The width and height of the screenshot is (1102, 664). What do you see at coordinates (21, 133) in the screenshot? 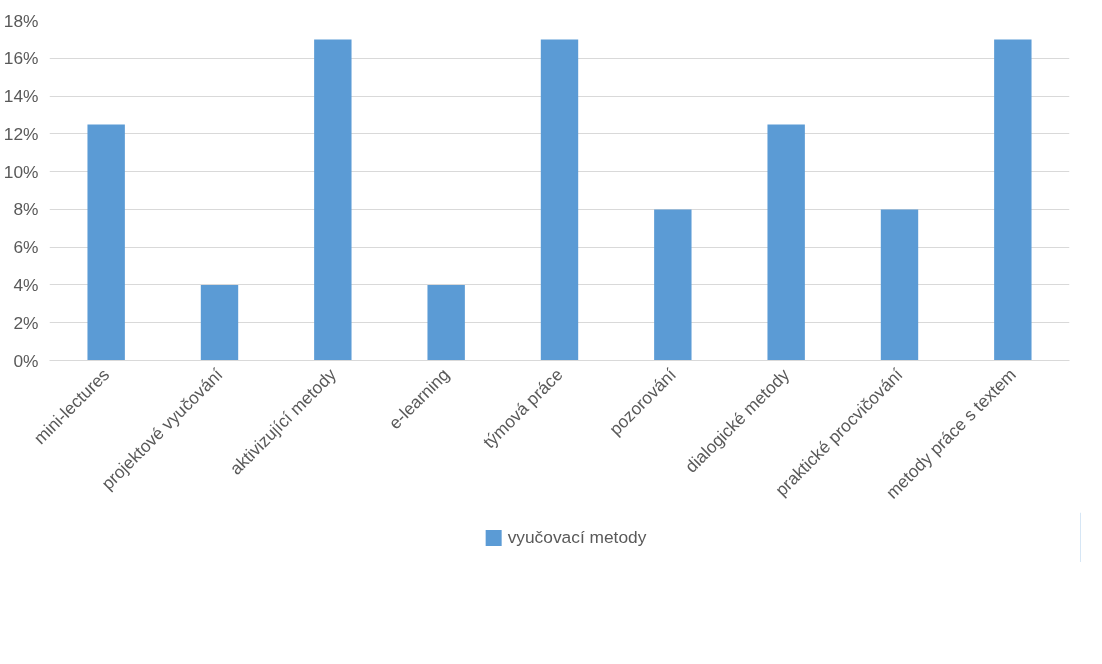
I see `y-tick-label: 12%` at bounding box center [21, 133].